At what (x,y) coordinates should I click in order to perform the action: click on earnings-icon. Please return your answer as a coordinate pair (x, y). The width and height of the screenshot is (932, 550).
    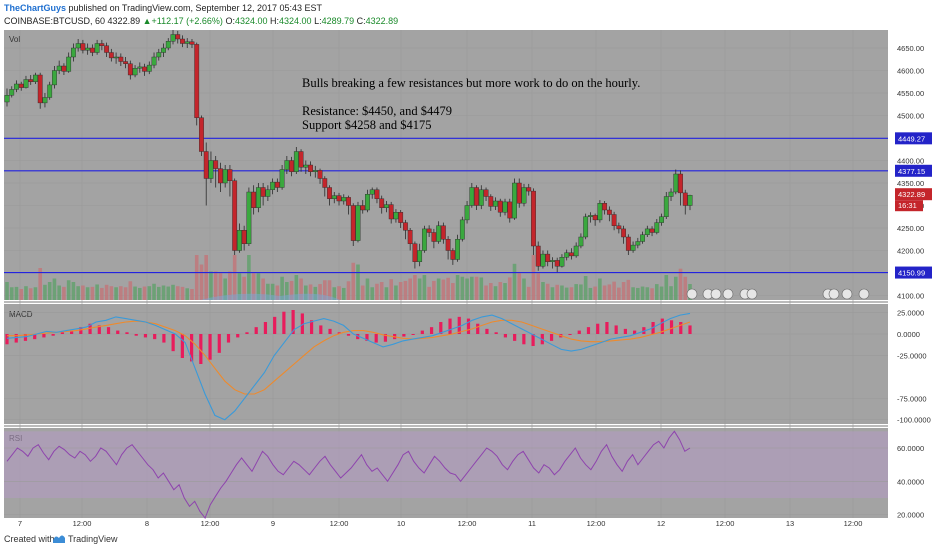
    Looking at the image, I should click on (834, 294).